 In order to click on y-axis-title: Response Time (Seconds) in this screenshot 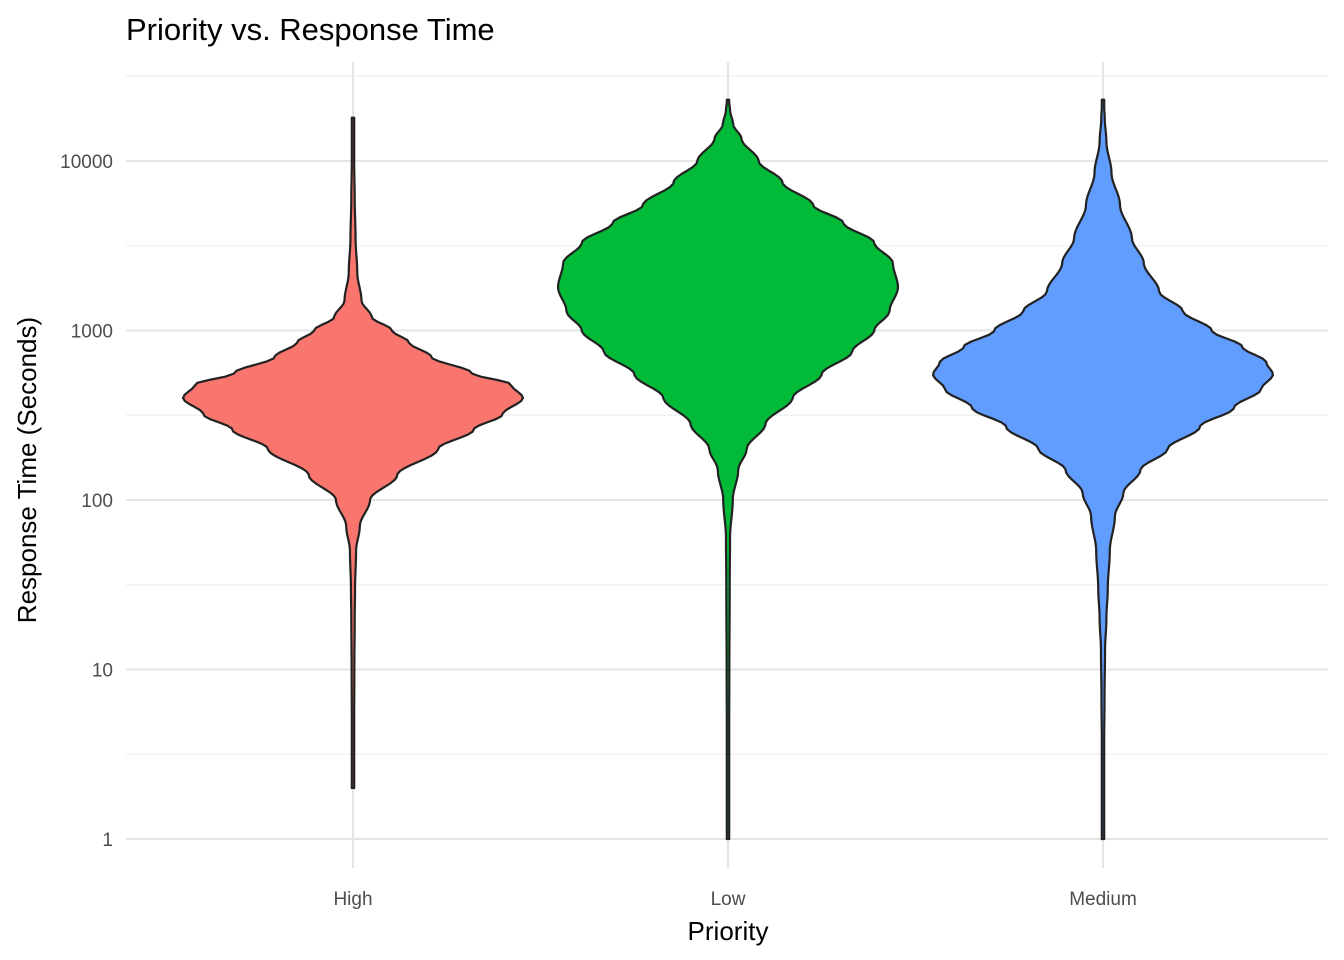, I will do `click(27, 470)`.